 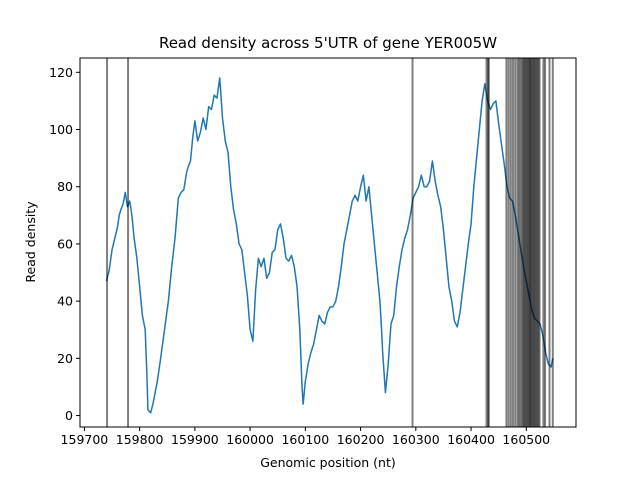 I want to click on x-tick-label: 160100, so click(x=305, y=439).